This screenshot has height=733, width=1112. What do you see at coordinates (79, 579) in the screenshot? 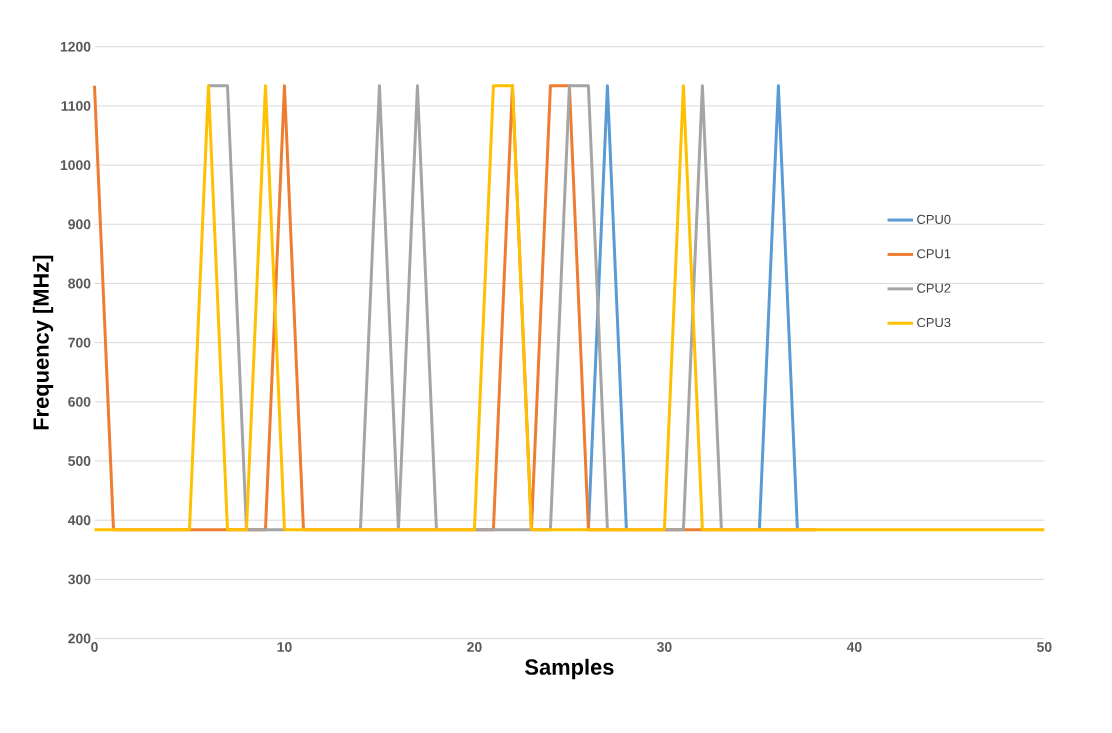
I see `y-tick-label: 300` at bounding box center [79, 579].